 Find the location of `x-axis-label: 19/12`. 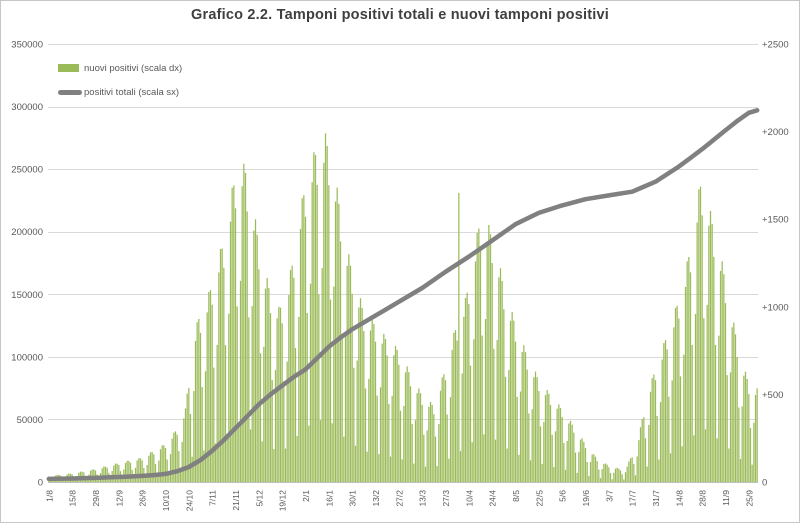

x-axis-label: 19/12 is located at coordinates (283, 501).